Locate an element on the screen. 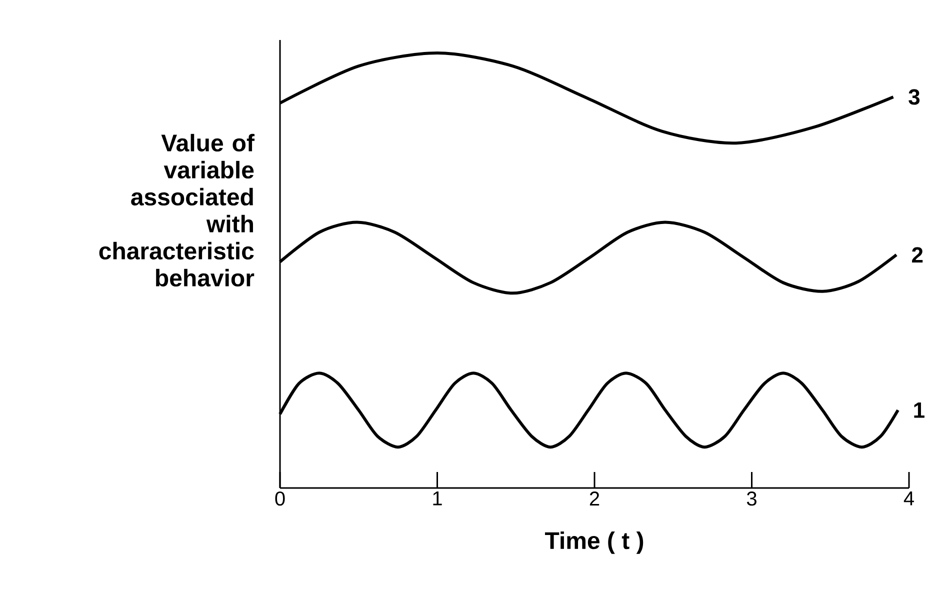  series-label: 3 is located at coordinates (914, 97).